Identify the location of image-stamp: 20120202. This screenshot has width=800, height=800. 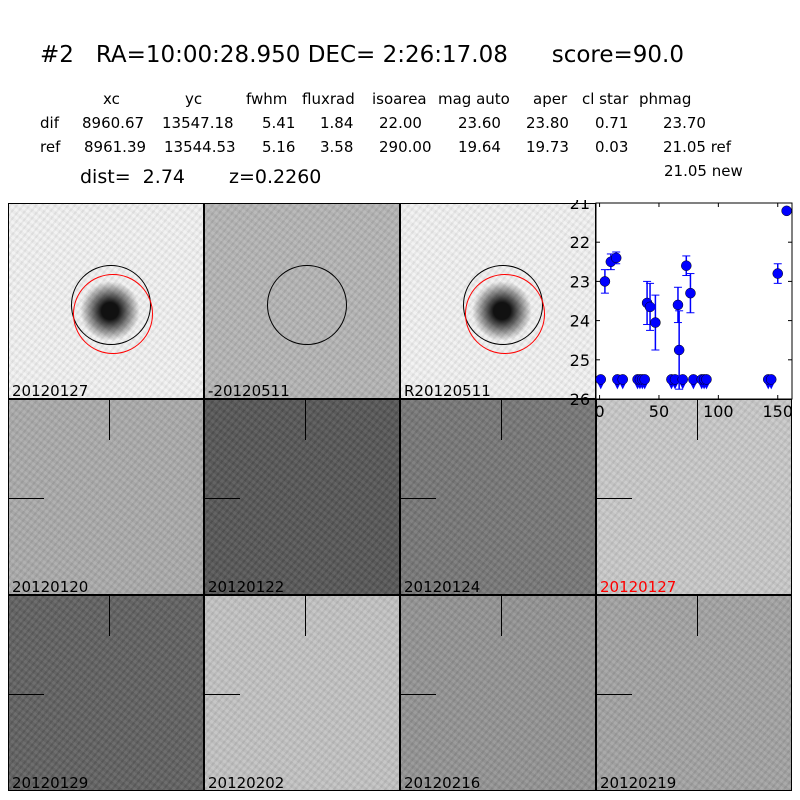
(302, 693).